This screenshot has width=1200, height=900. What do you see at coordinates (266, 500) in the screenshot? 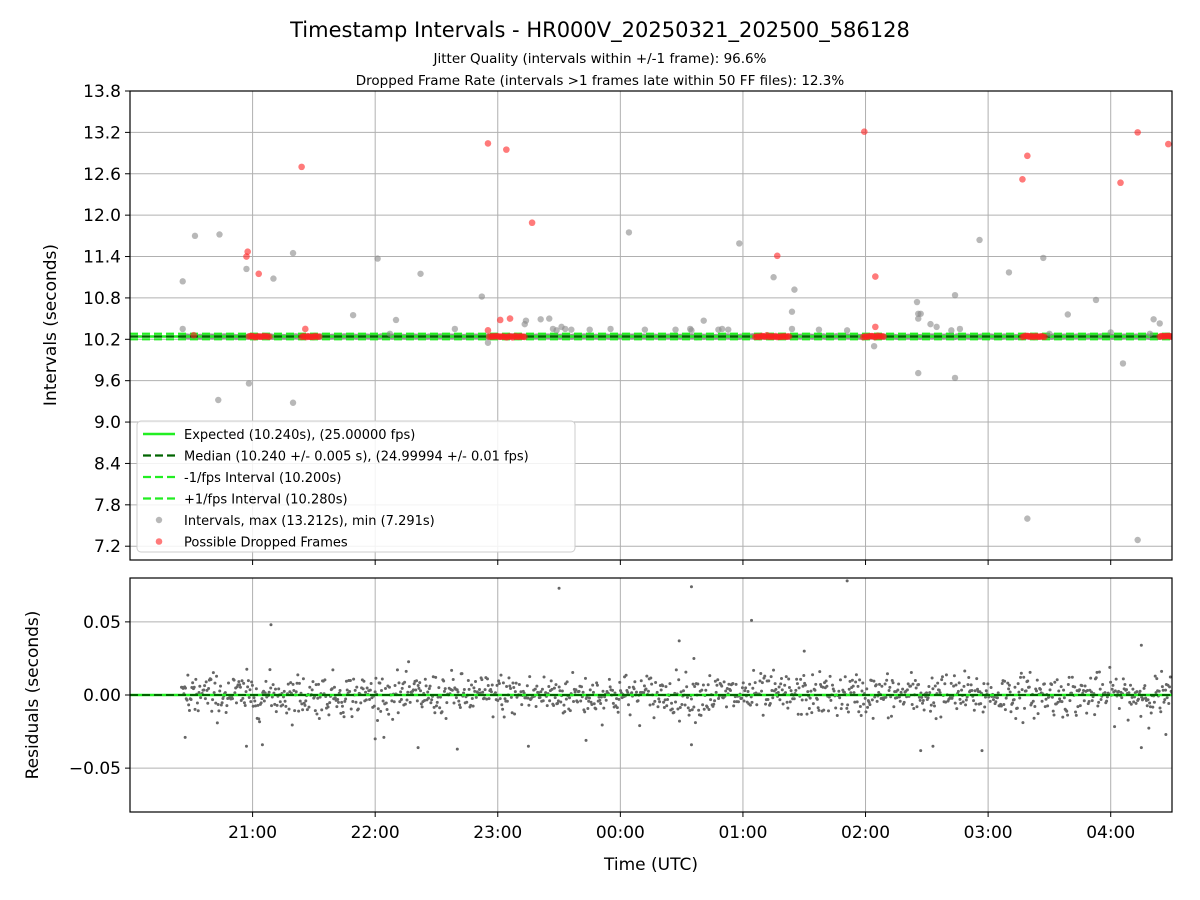
I see `legend-label: +1/fps Interval (10.280s)` at bounding box center [266, 500].